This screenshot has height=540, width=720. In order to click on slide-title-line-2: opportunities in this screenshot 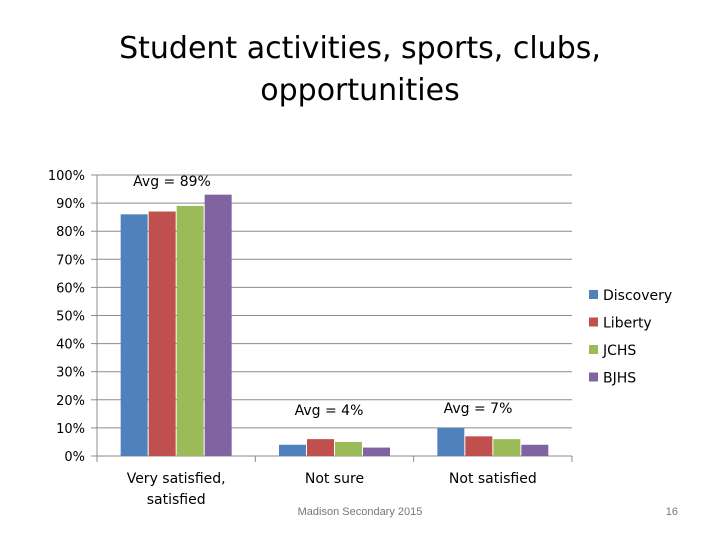, I will do `click(360, 90)`.